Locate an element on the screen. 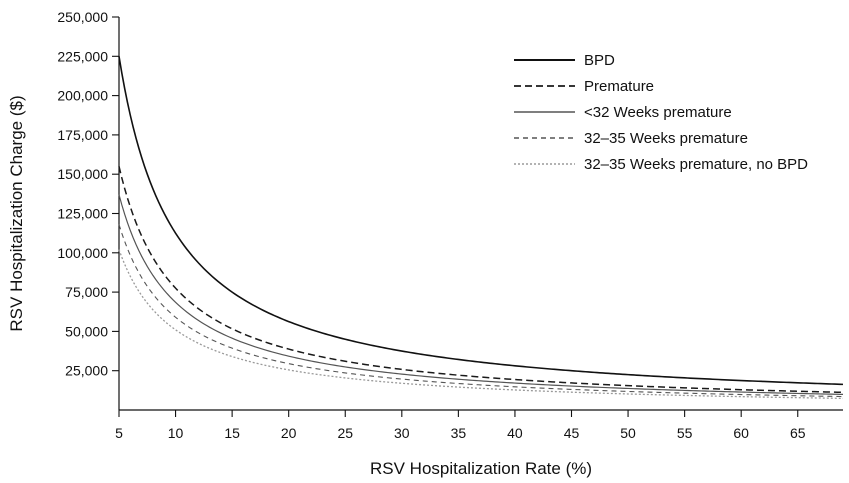  y-tick-label: 125,000 is located at coordinates (82, 214).